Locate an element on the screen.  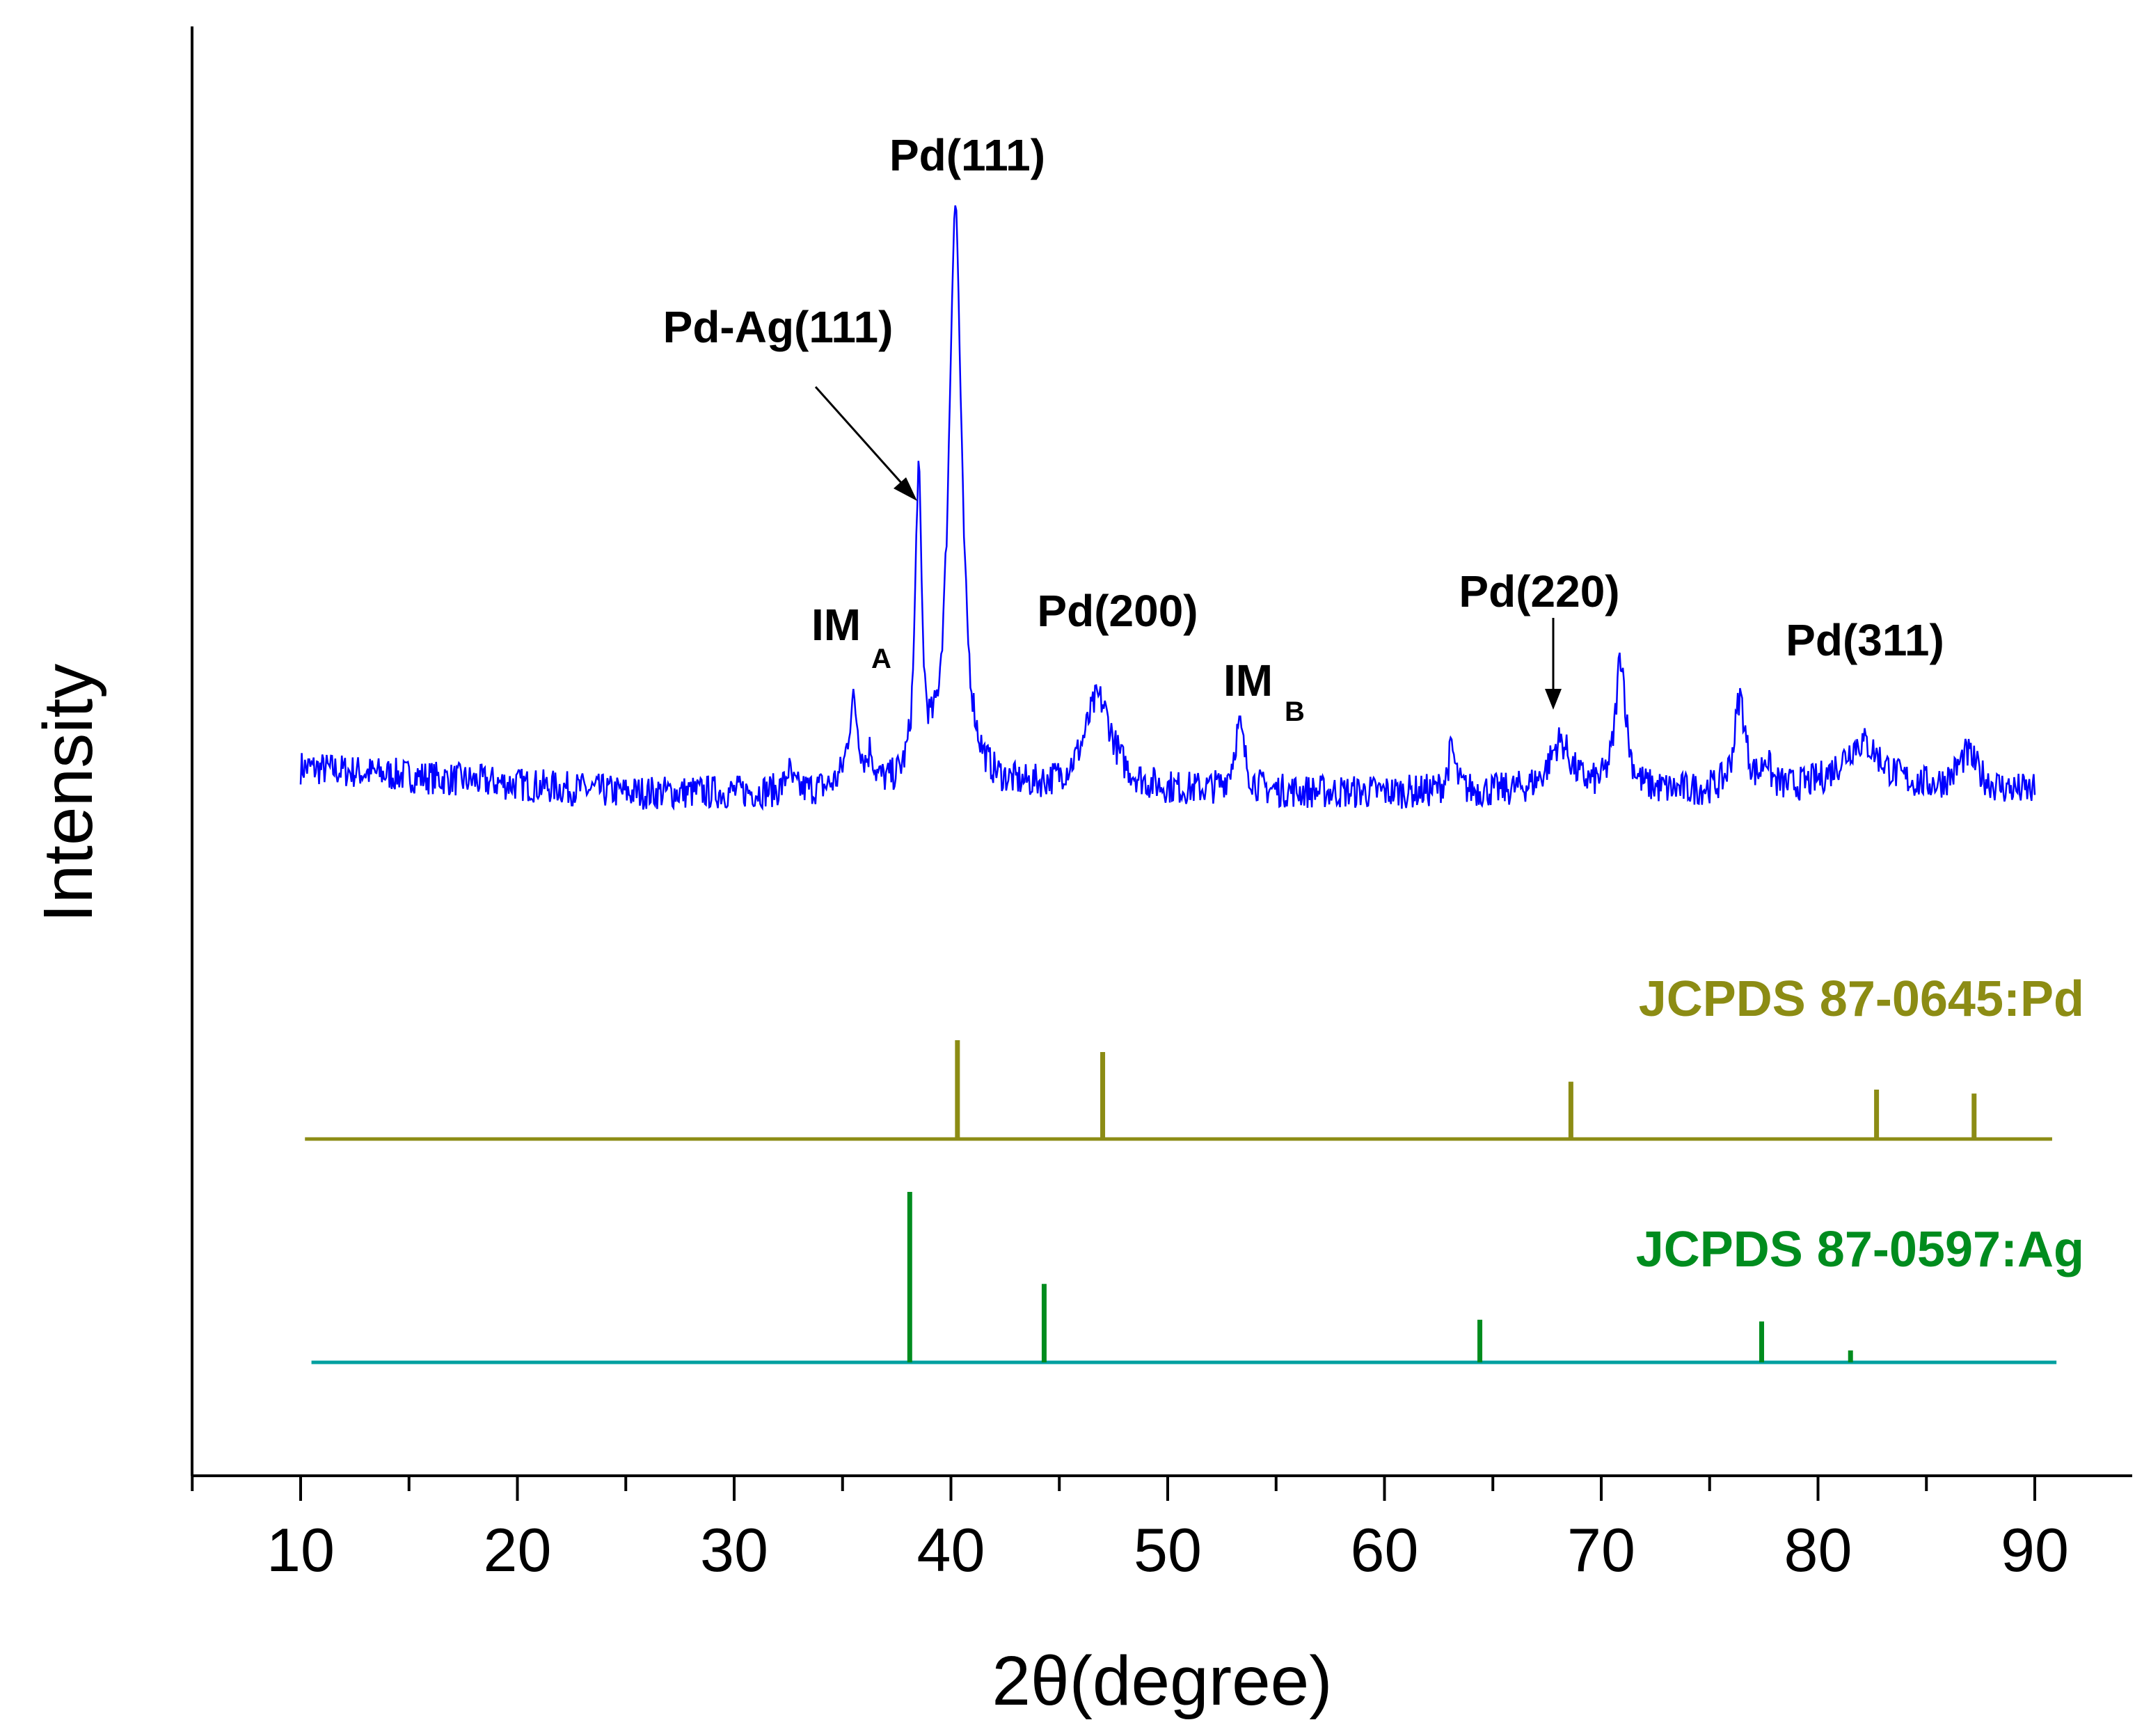
annotation-imb-subscript: B is located at coordinates (1295, 711).